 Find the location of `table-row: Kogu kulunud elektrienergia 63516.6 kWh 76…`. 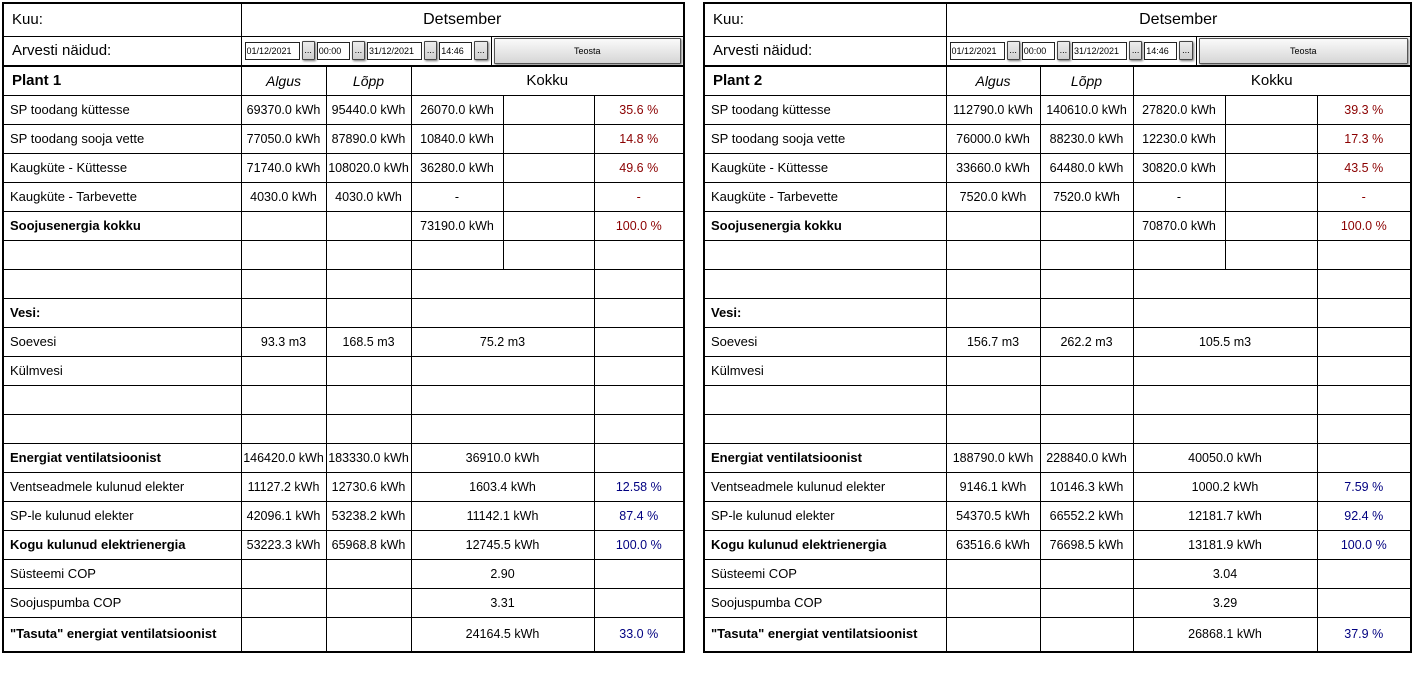

table-row: Kogu kulunud elektrienergia 63516.6 kWh 76… is located at coordinates (1057, 544).